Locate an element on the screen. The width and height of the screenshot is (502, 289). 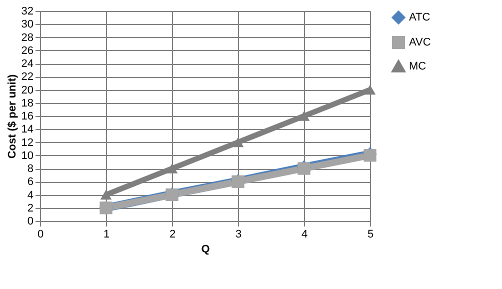
x-tick-label: 2 is located at coordinates (172, 234).